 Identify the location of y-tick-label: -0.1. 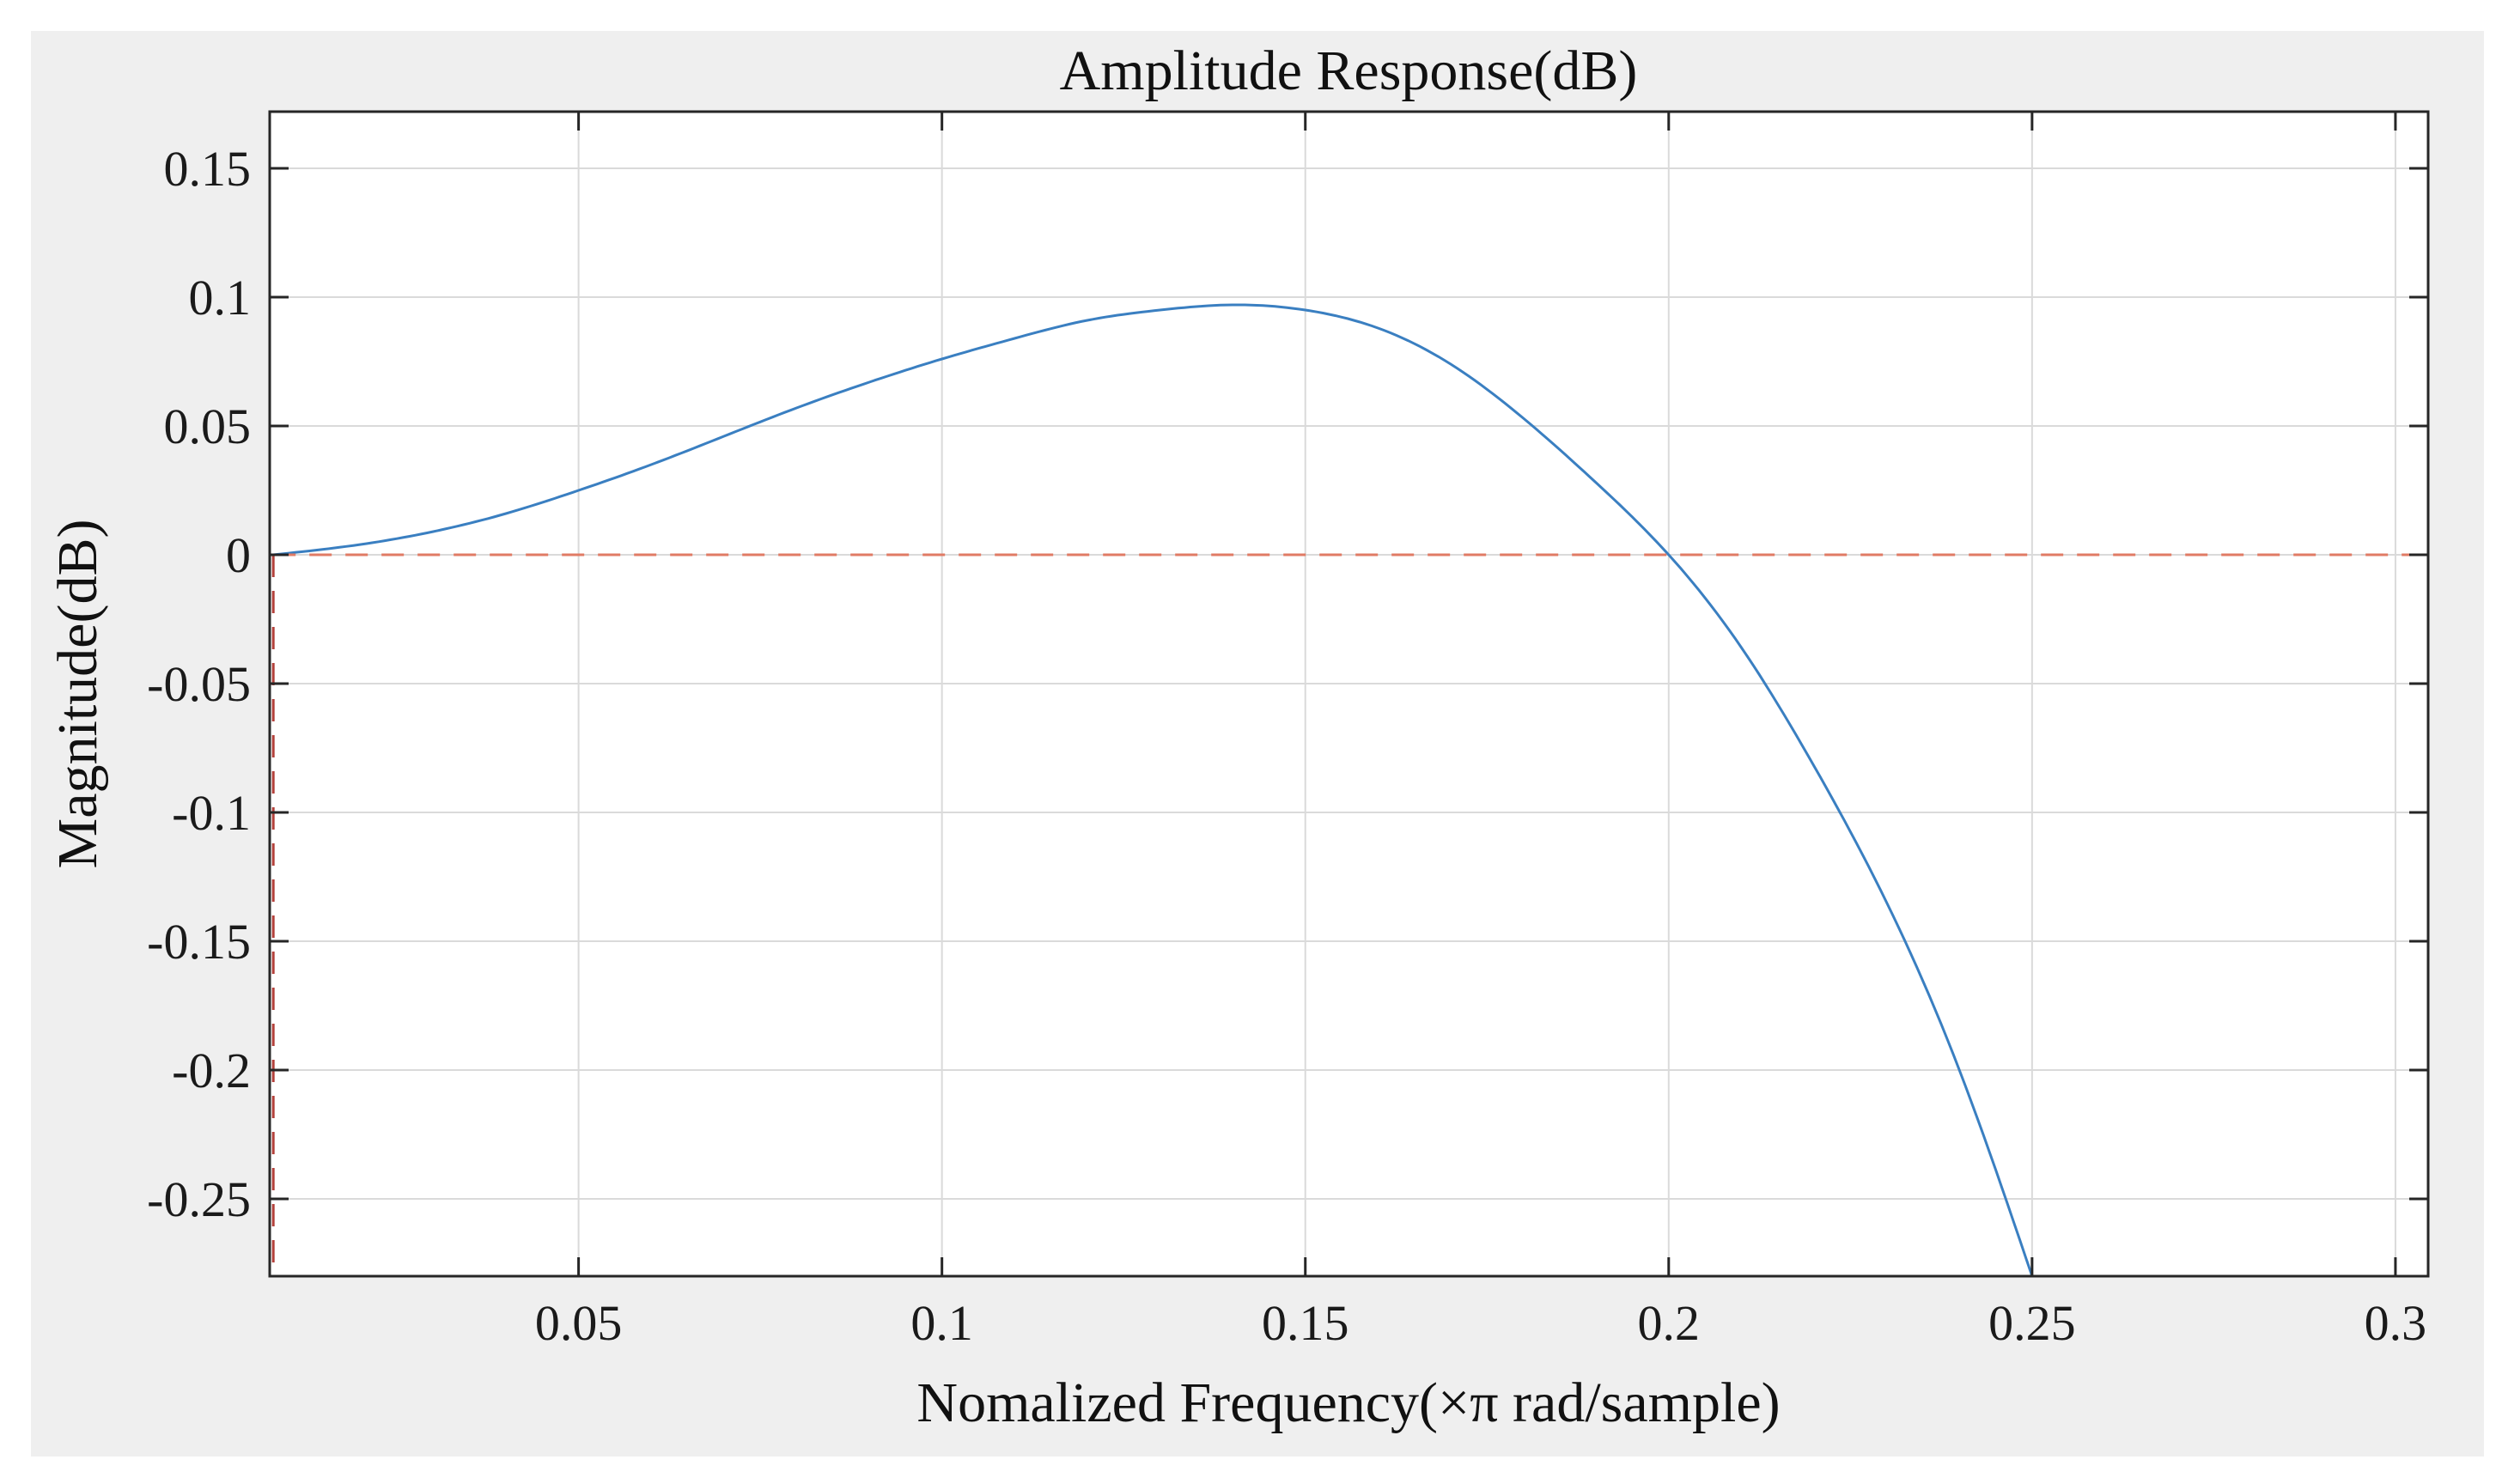
(211, 813).